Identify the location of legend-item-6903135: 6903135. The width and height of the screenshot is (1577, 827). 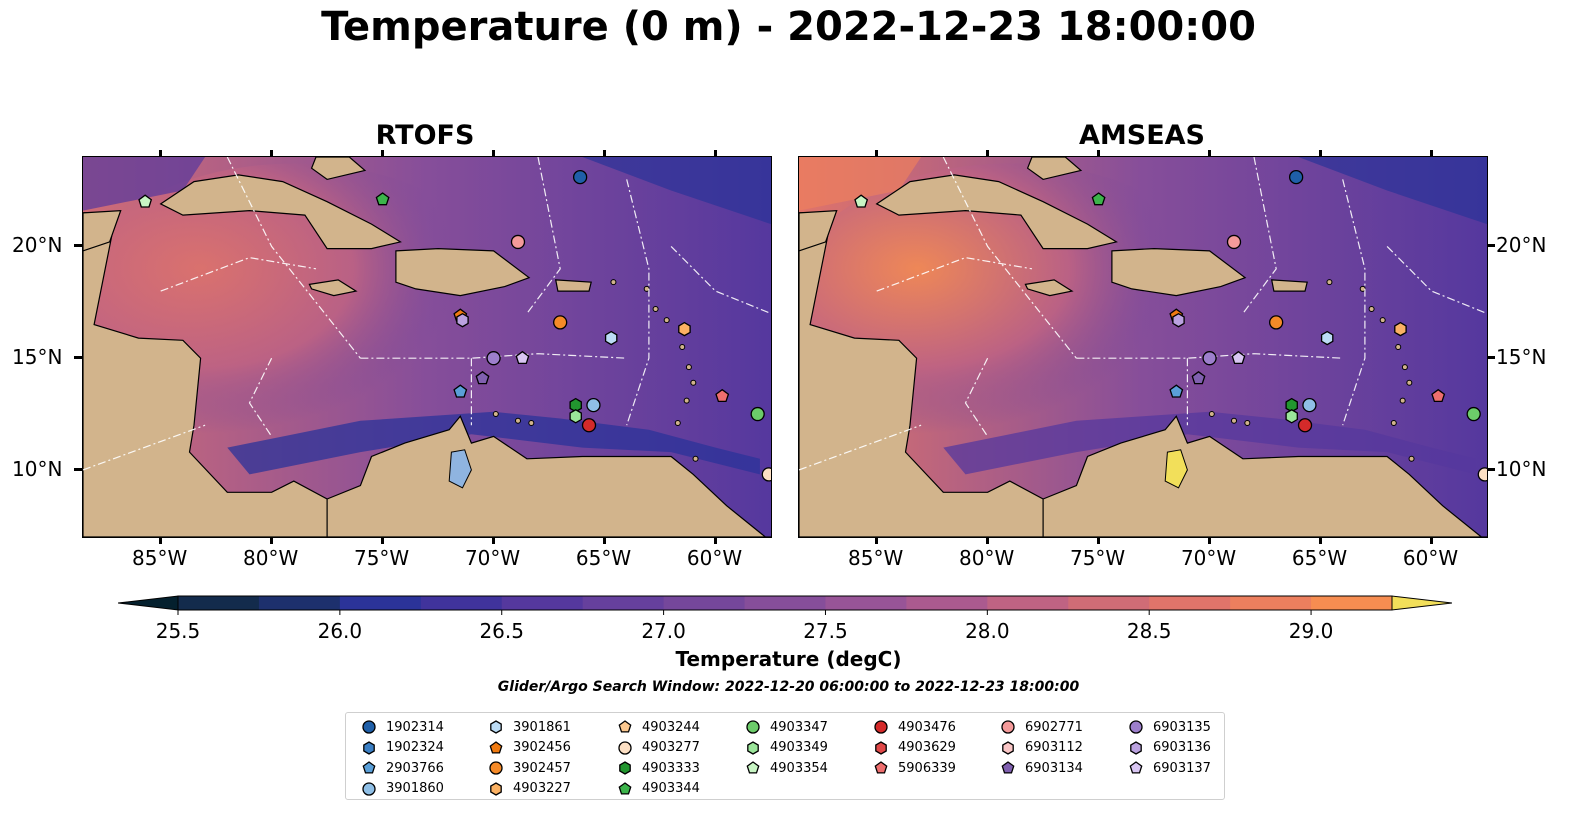
(1170, 727).